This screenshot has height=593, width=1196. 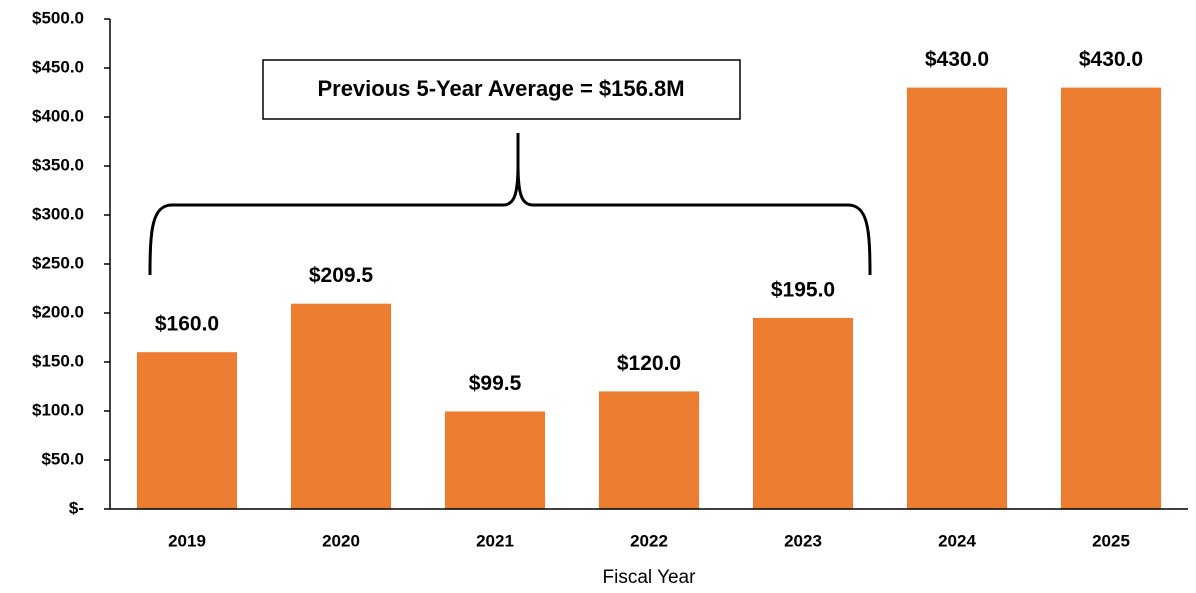 What do you see at coordinates (649, 540) in the screenshot?
I see `x-tick-label: 2022` at bounding box center [649, 540].